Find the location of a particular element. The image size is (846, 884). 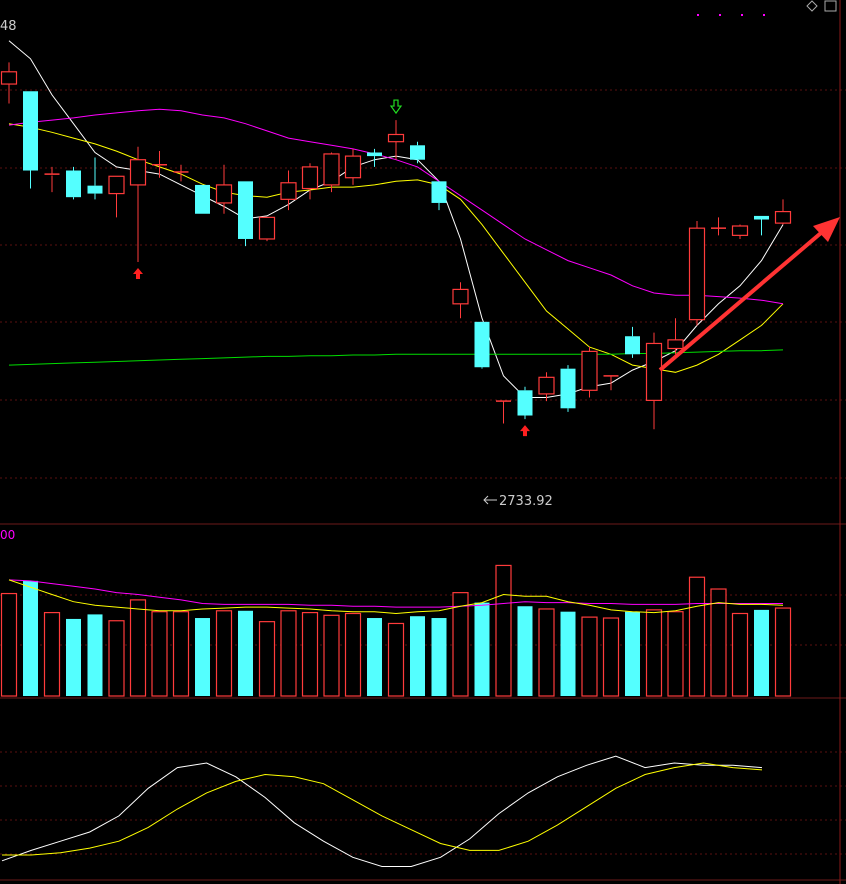

oscillator-panel is located at coordinates (382, 811).